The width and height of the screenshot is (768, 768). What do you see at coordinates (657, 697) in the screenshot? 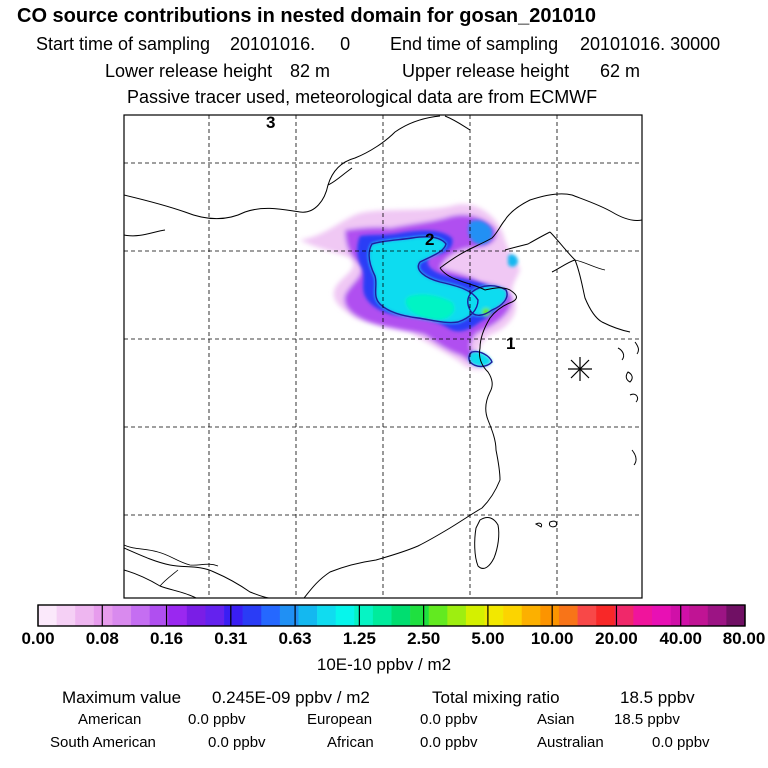
I see `total-mixing-value: 18.5 ppbv` at bounding box center [657, 697].